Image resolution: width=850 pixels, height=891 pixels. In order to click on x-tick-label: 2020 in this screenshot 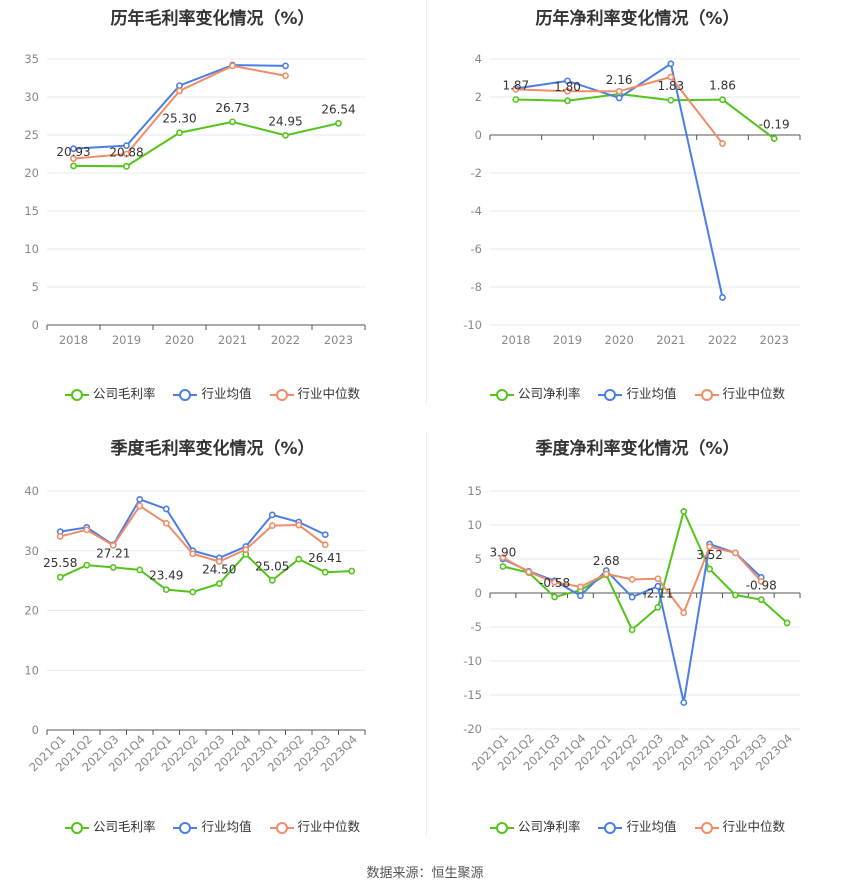, I will do `click(619, 340)`.